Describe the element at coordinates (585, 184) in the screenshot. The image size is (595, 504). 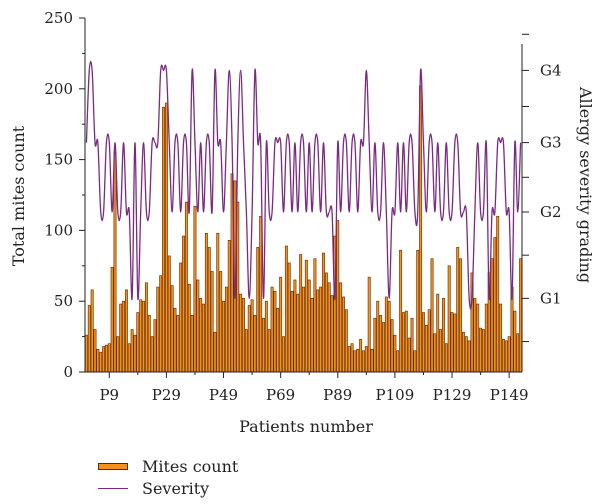
I see `y2-axis-title: Allergy severity grading` at that location.